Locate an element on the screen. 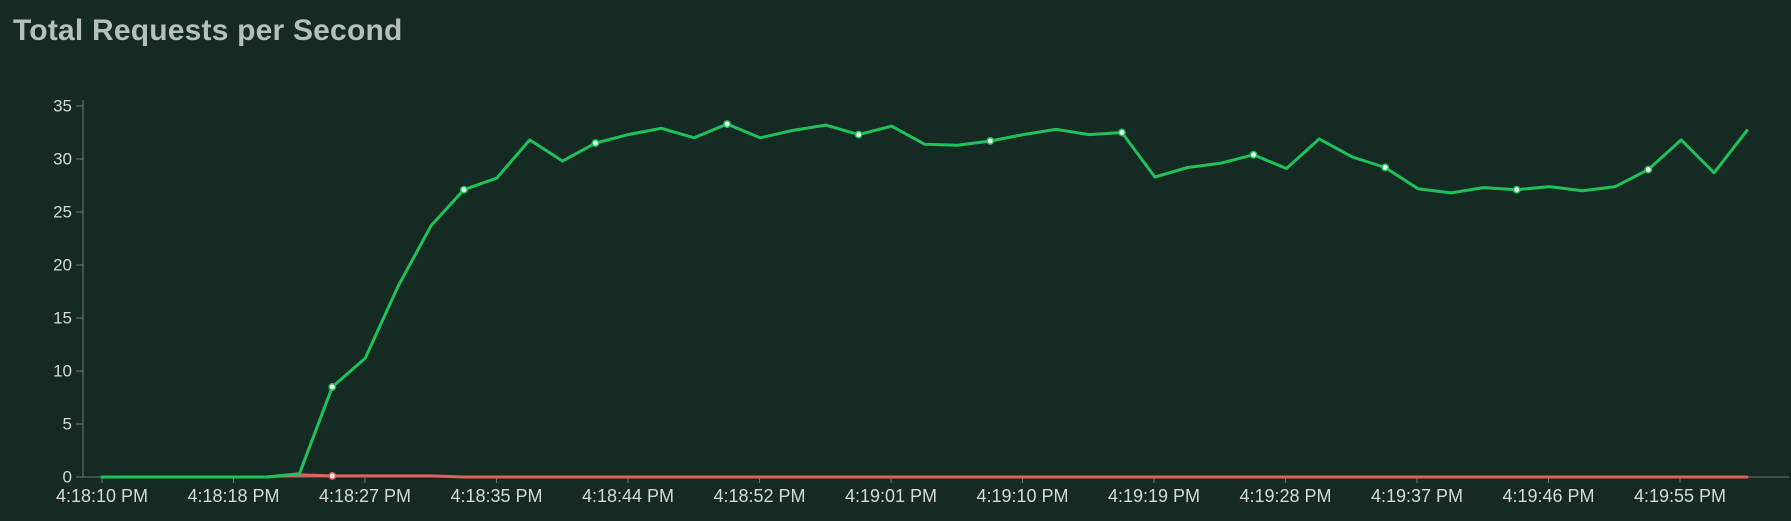 This screenshot has height=521, width=1791. x-tick-label: 4:18:35 PM is located at coordinates (496, 496).